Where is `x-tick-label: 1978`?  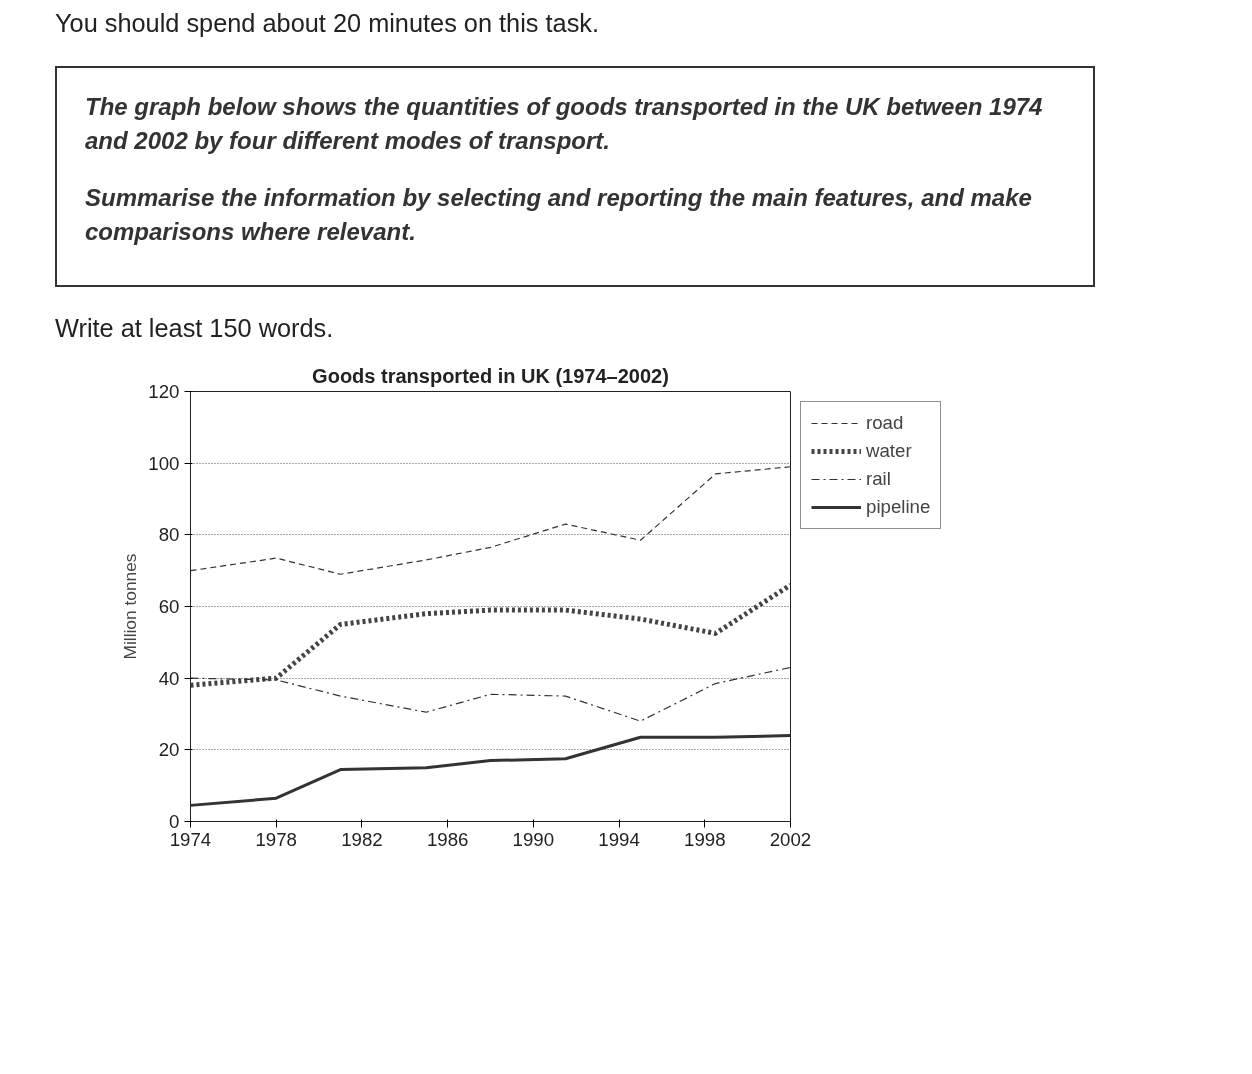 x-tick-label: 1978 is located at coordinates (276, 839).